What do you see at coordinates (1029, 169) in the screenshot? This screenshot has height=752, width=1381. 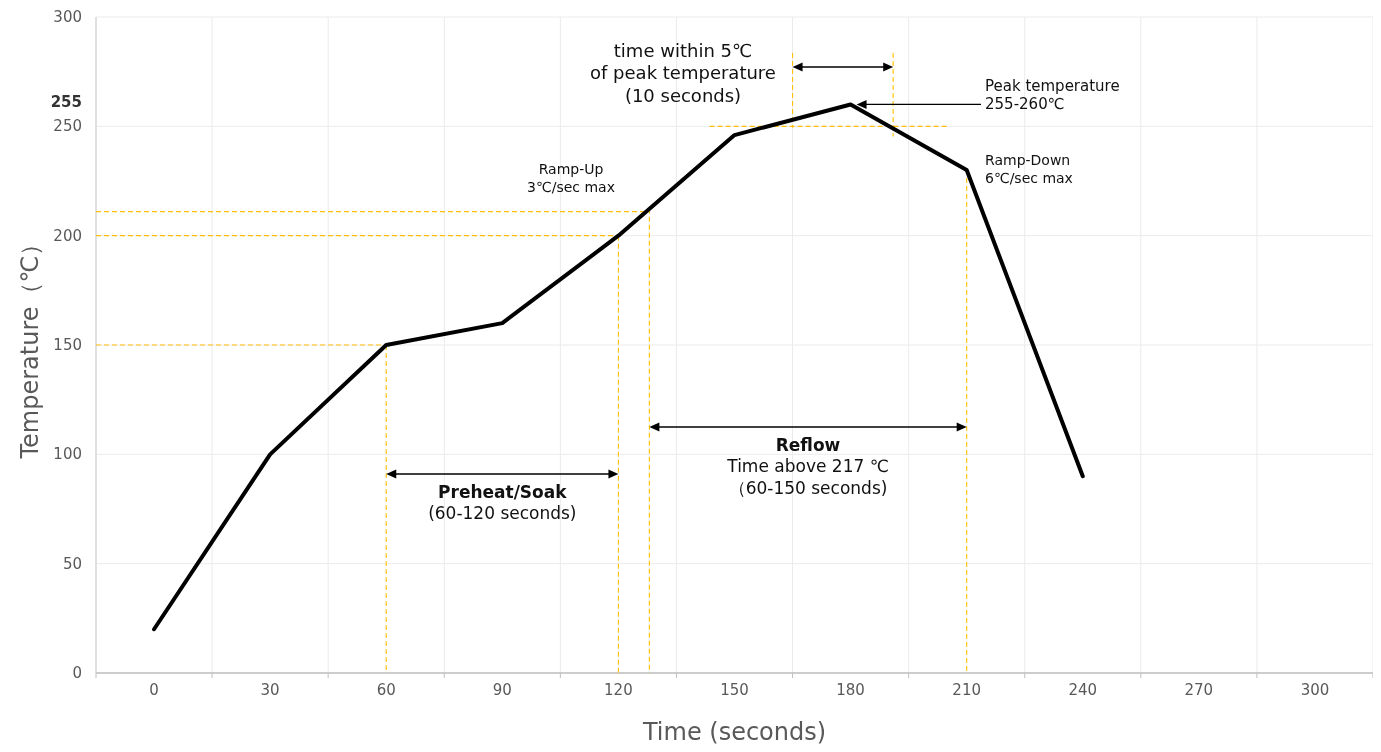 I see `annotation: Ramp-Down 6℃/sec max` at bounding box center [1029, 169].